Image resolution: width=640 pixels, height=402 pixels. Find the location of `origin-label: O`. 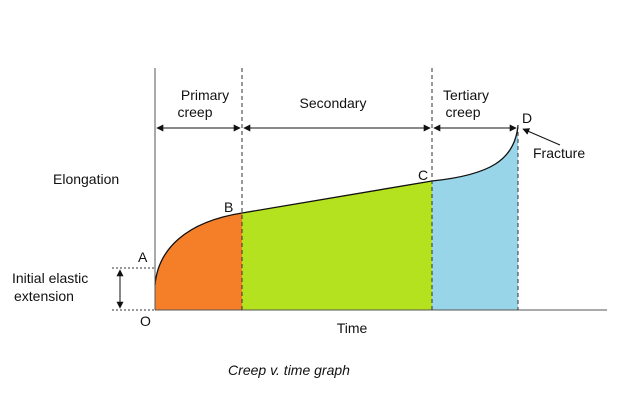

origin-label: O is located at coordinates (145, 321).